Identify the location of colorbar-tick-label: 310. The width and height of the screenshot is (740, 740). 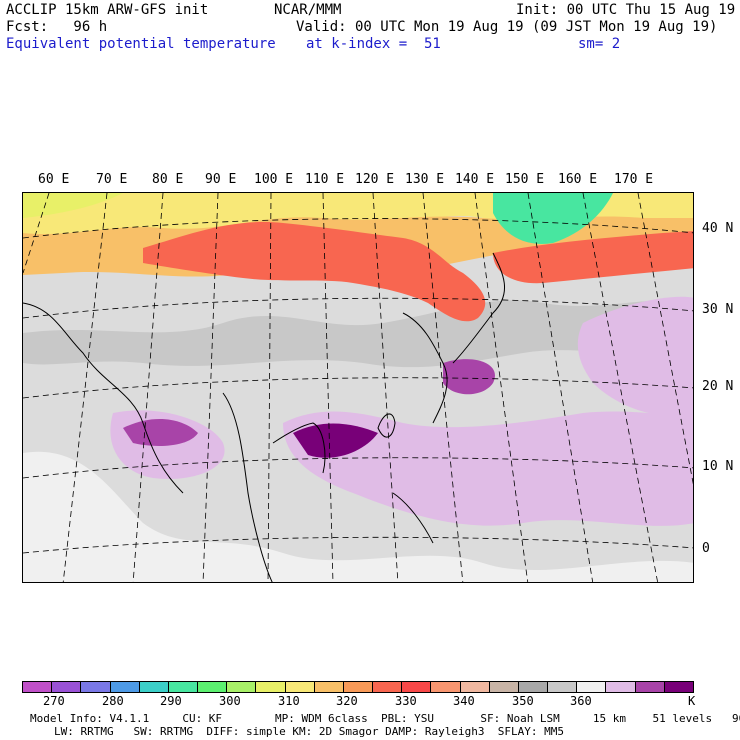
(289, 701).